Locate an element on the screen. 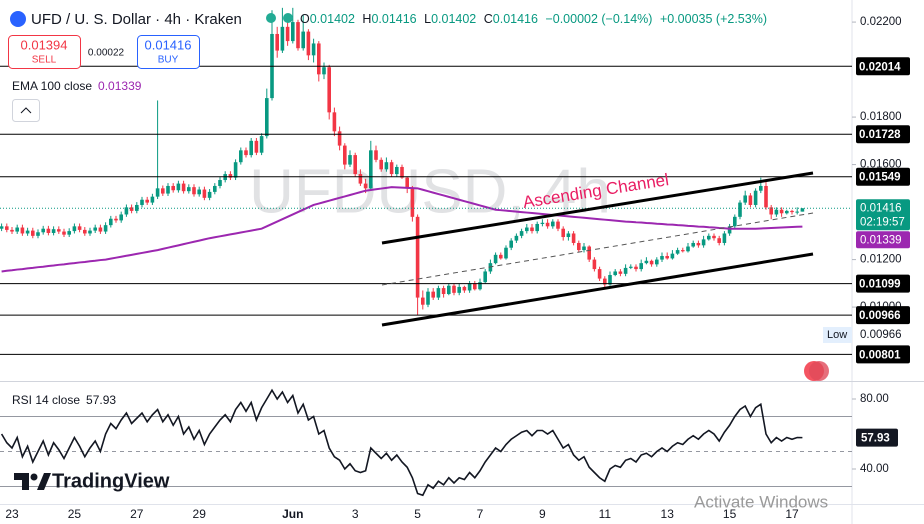  sell-label: SELL is located at coordinates (44, 60).